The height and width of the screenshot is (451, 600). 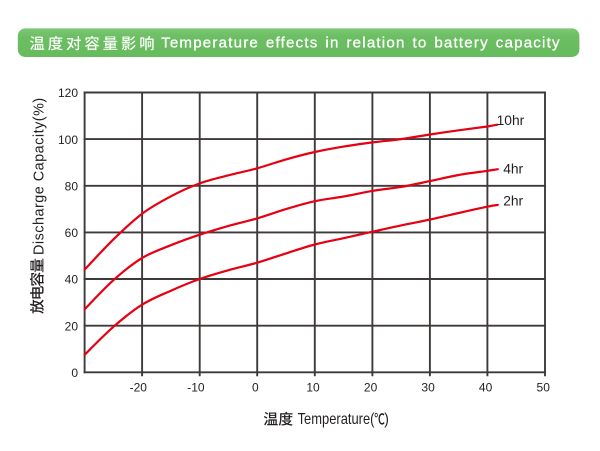 I want to click on svg-text: Temperature(, so click(x=336, y=419).